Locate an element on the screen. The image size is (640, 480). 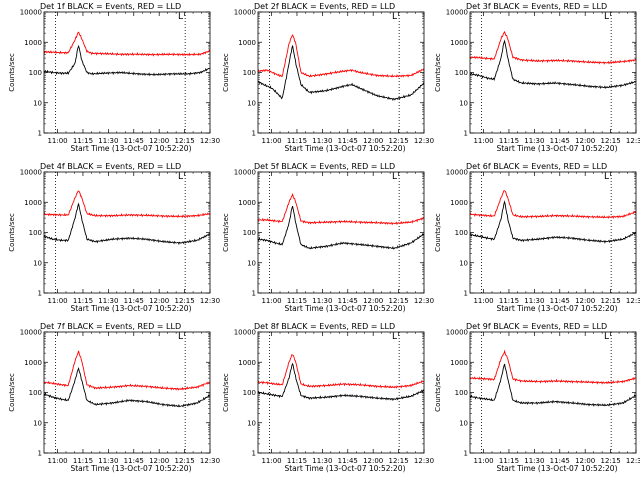
chart-title: Det 3f BLACK = Events, RED = LLD is located at coordinates (536, 6).